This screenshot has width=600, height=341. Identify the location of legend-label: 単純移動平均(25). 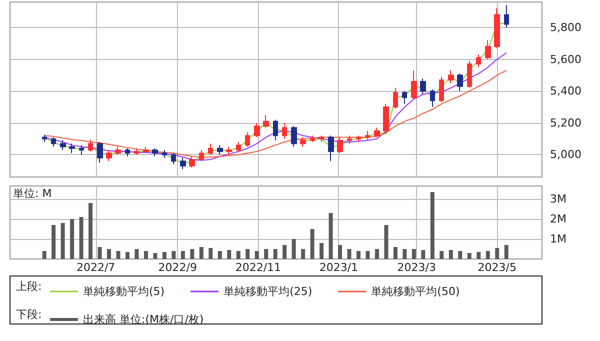
(268, 291).